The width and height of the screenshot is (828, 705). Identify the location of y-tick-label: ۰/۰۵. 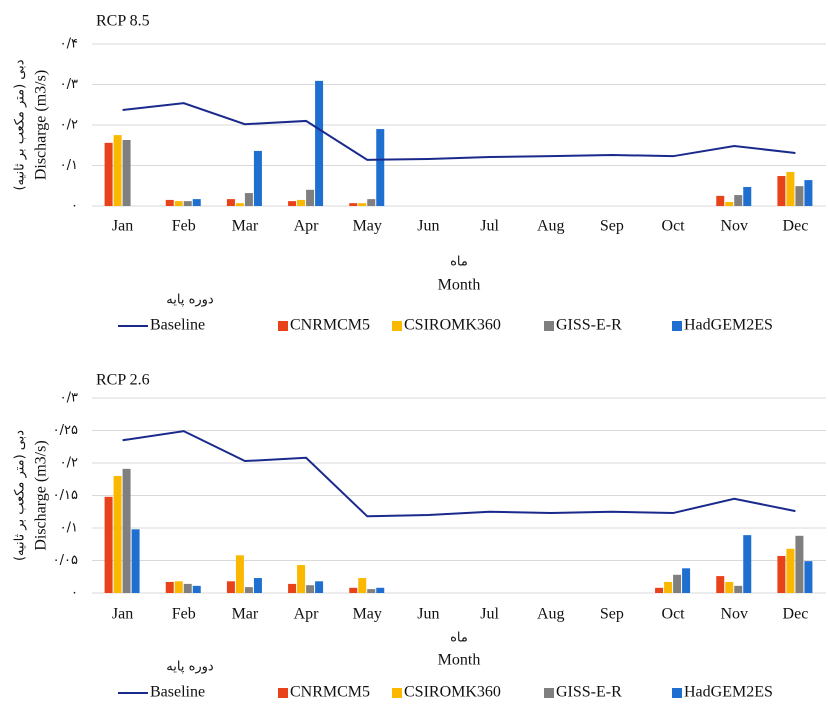
(65, 560).